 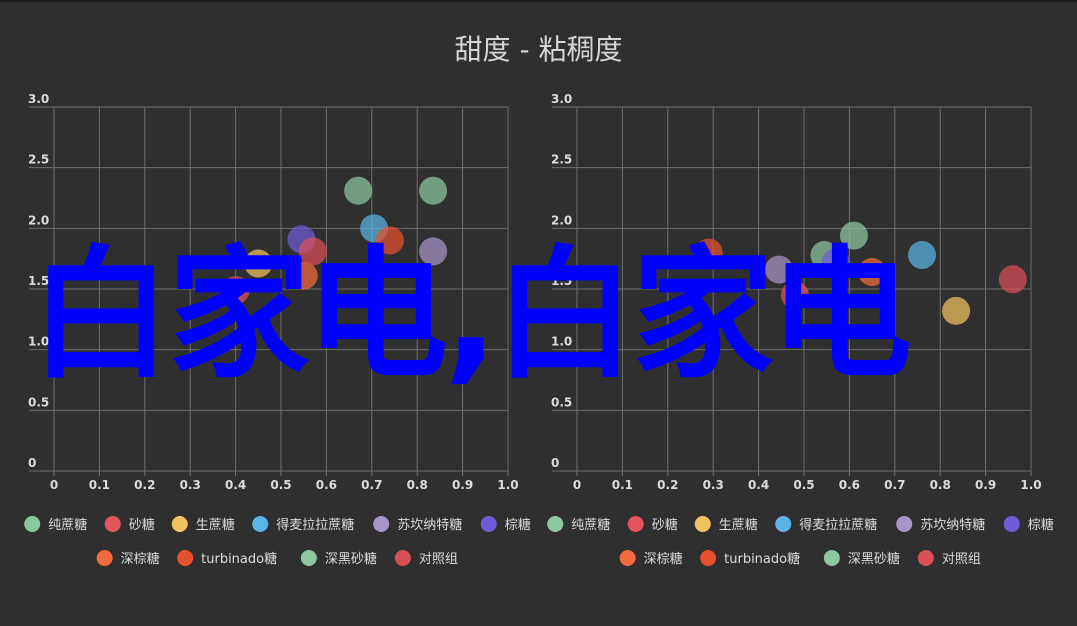 I want to click on chart-title: 甜度 - 粘稠度, so click(x=538, y=49).